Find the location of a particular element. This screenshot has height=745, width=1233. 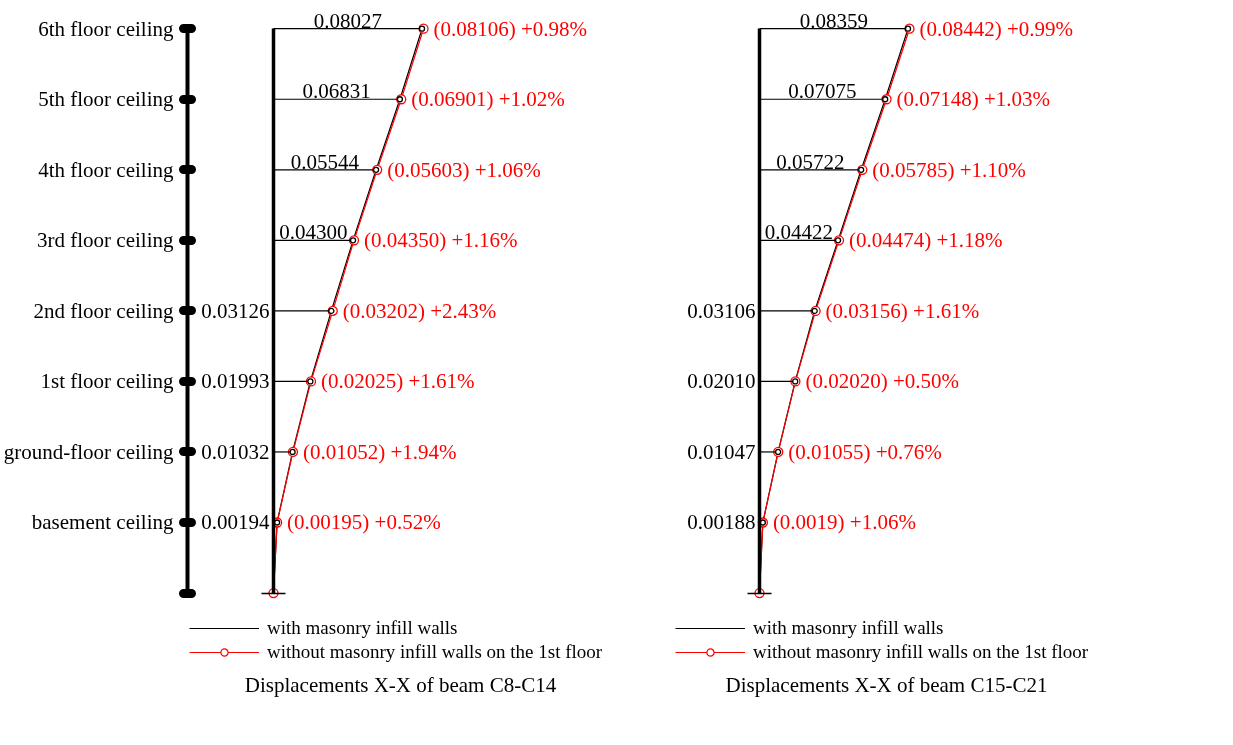

data-label: 0.01032 is located at coordinates (235, 451).